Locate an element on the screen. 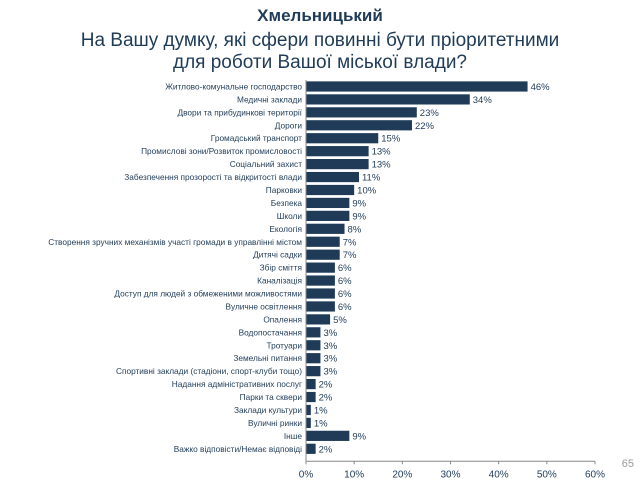 The width and height of the screenshot is (640, 480). value-label: 23% is located at coordinates (430, 113).